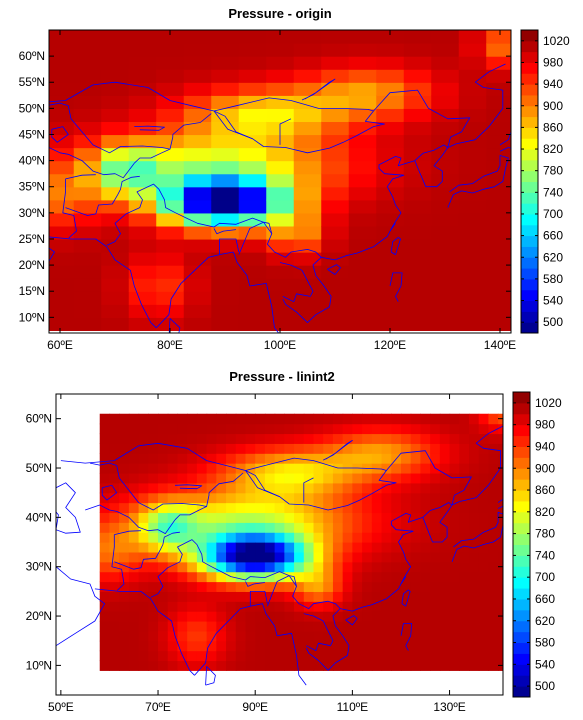 This screenshot has height=720, width=583. I want to click on colorbar-label: 780, so click(545, 534).